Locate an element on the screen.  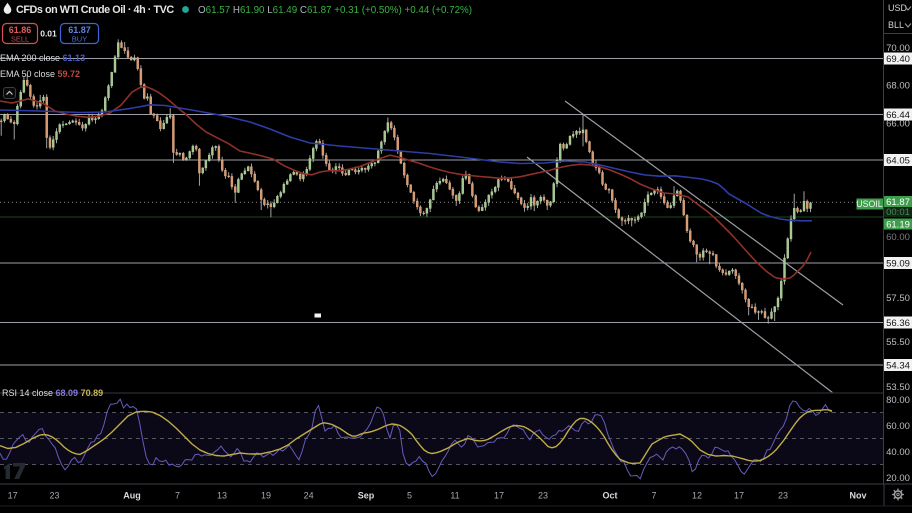
svg-text: 64.05 is located at coordinates (898, 161).